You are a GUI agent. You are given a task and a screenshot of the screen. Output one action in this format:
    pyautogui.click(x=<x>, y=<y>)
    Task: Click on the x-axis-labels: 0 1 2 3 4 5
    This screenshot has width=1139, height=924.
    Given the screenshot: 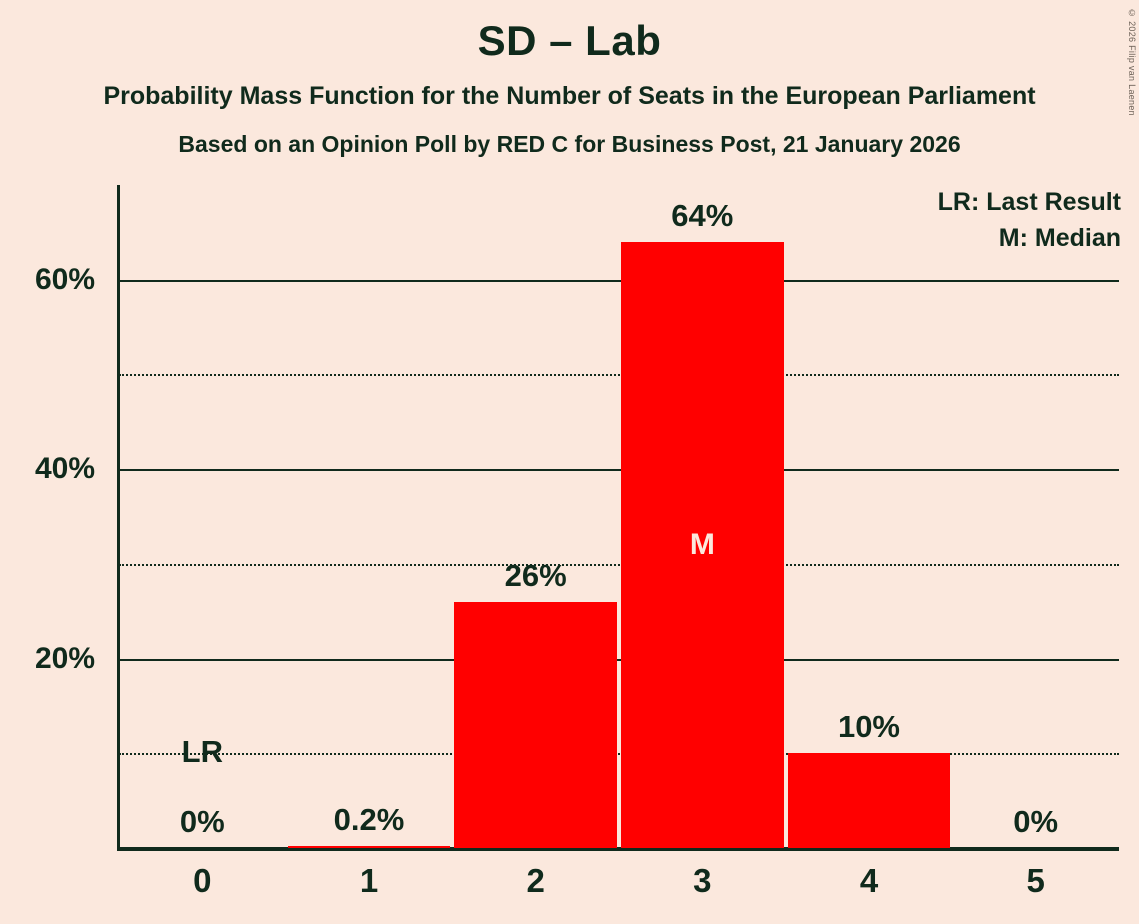 What is the action you would take?
    pyautogui.click(x=619, y=889)
    